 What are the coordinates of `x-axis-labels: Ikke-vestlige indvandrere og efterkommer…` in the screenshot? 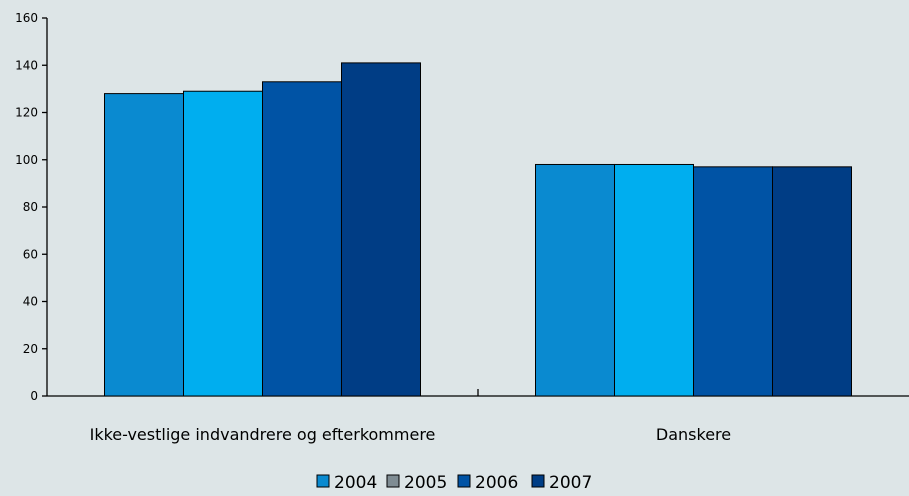 It's located at (411, 434).